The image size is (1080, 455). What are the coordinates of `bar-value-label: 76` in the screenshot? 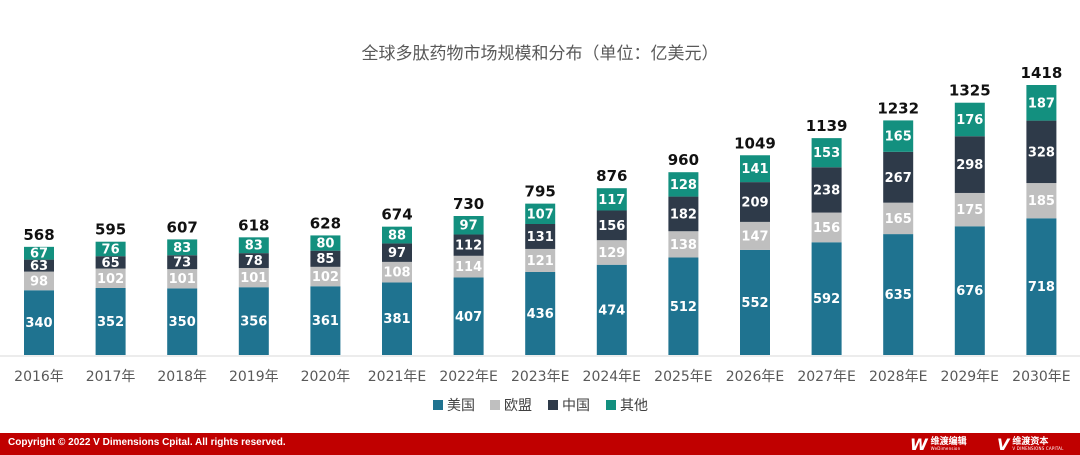 It's located at (111, 249).